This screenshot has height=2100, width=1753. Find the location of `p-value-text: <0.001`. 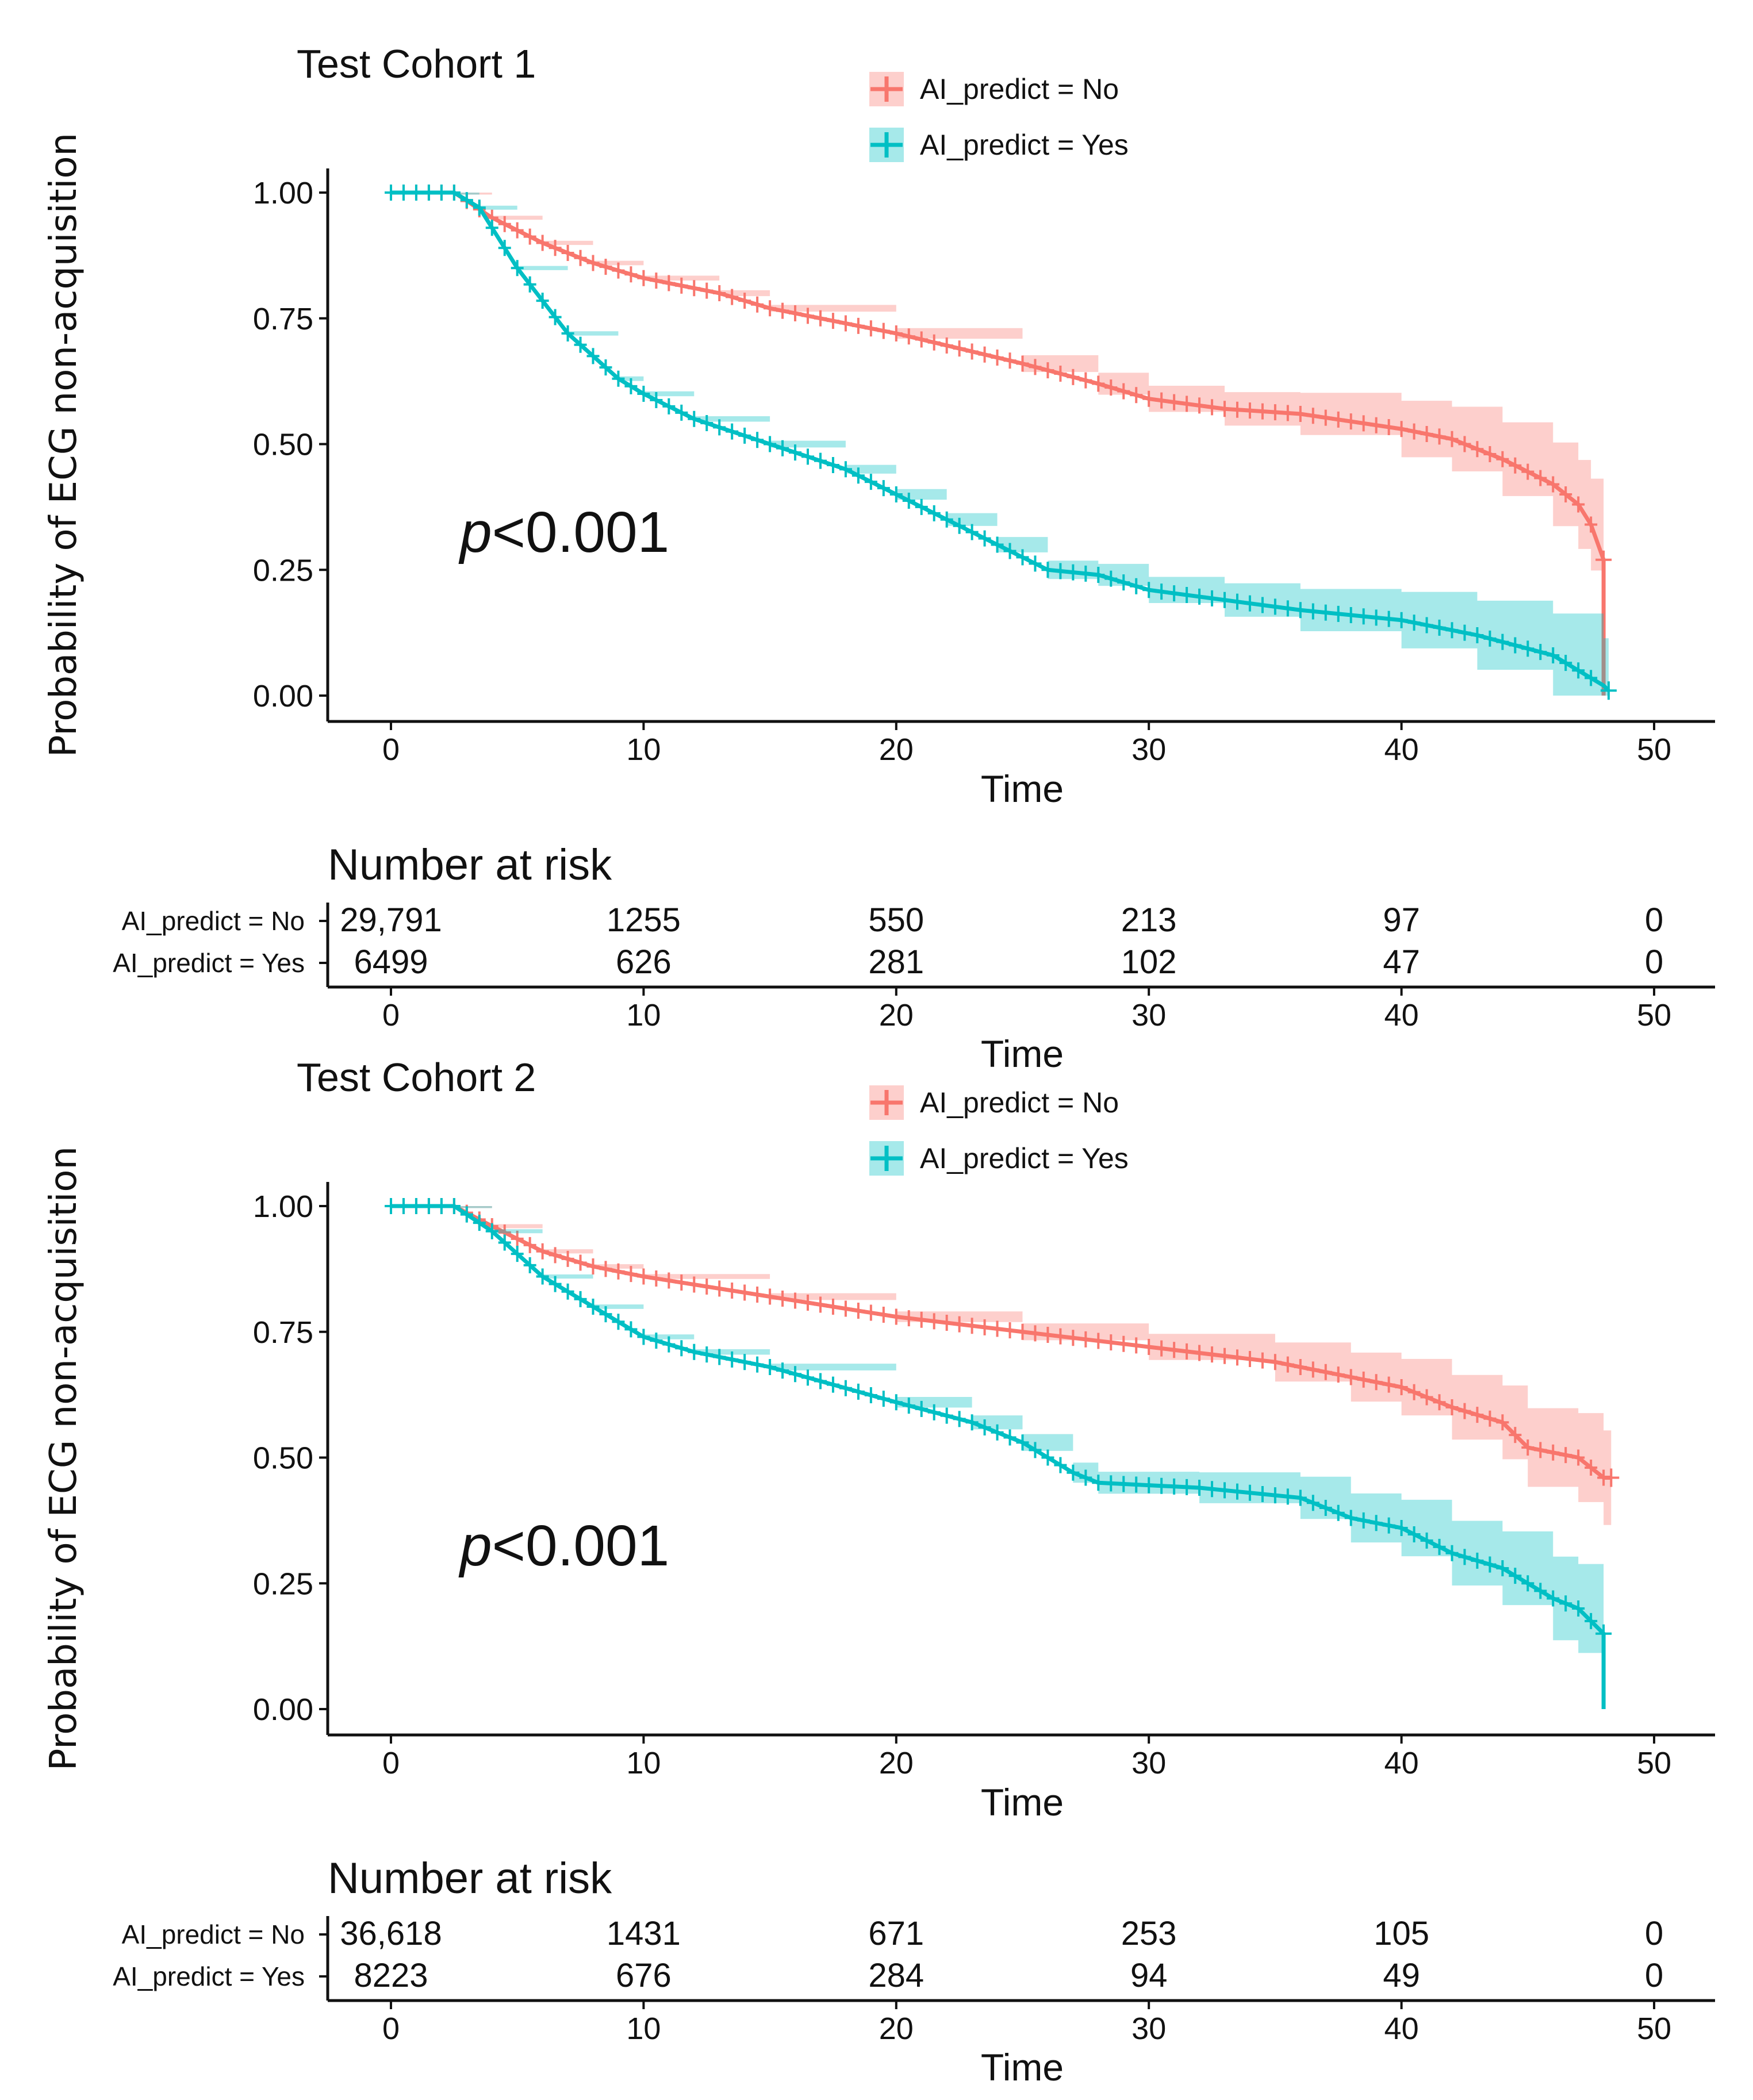

p-value-text: <0.001 is located at coordinates (581, 532).